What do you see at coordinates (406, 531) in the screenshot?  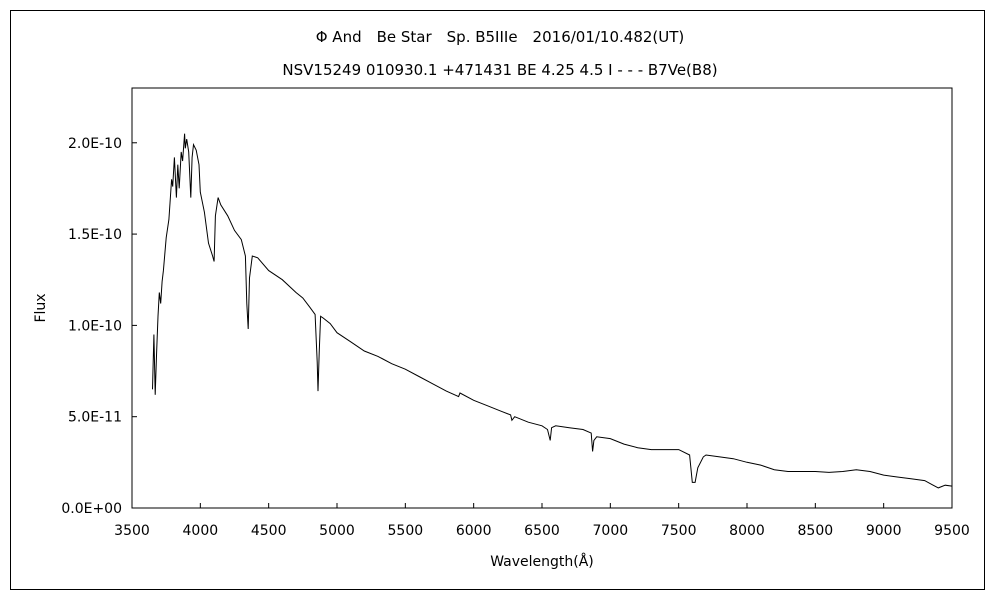 I see `x-tick-label: 5500` at bounding box center [406, 531].